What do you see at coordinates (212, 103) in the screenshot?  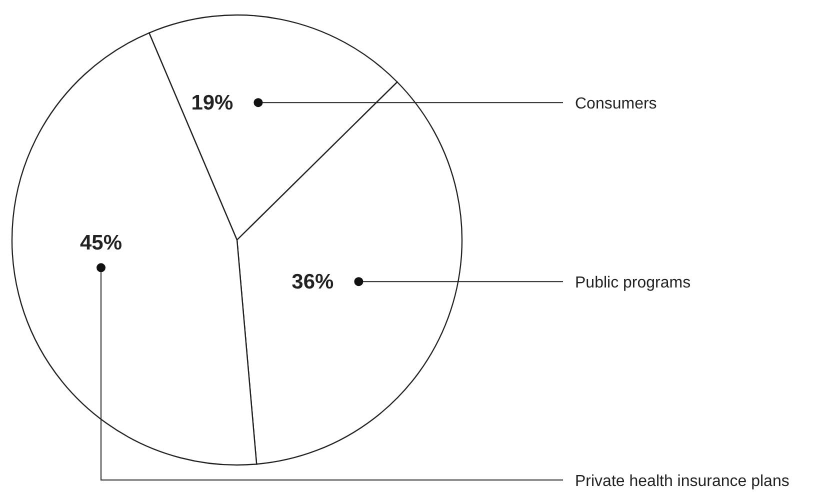 I see `data-label: 19%` at bounding box center [212, 103].